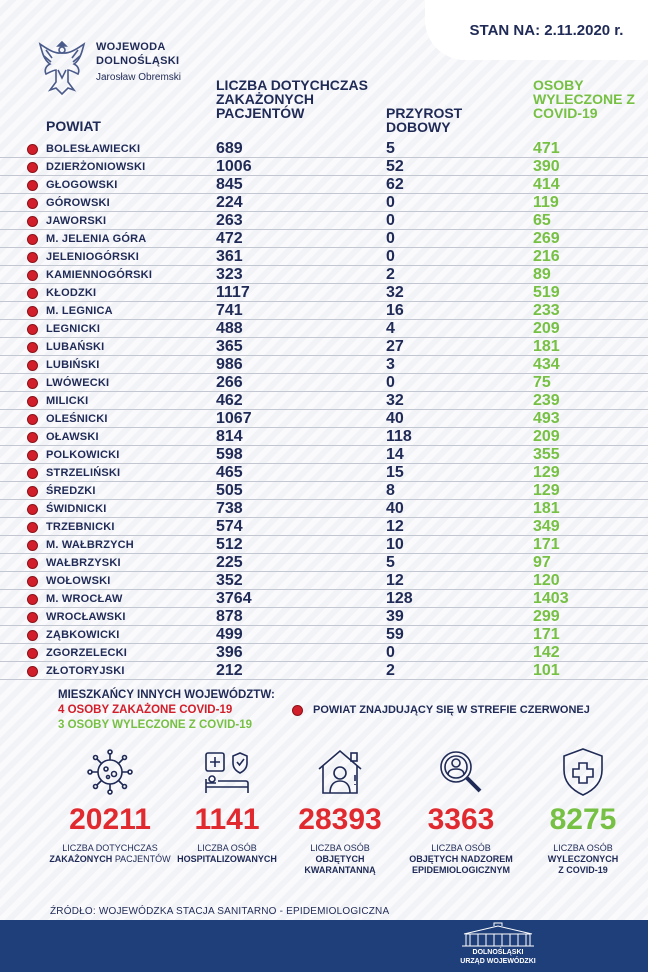 The width and height of the screenshot is (648, 972). I want to click on county-increase: 52, so click(395, 166).